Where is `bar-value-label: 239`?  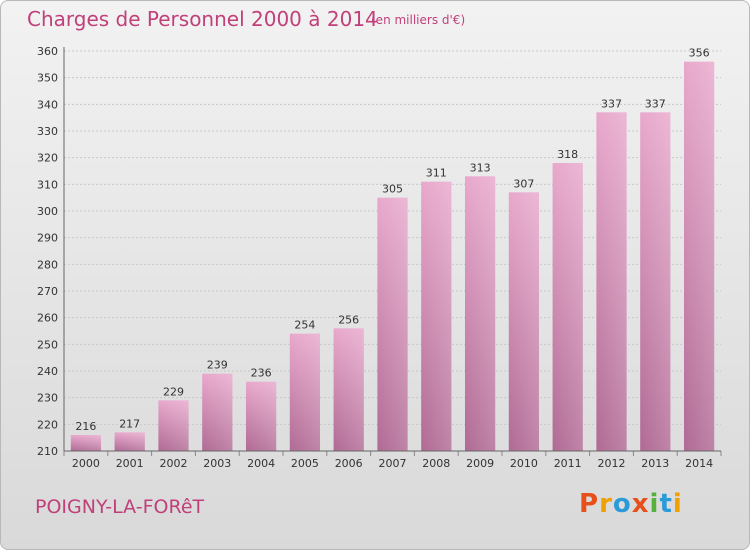
bar-value-label: 239 is located at coordinates (217, 365).